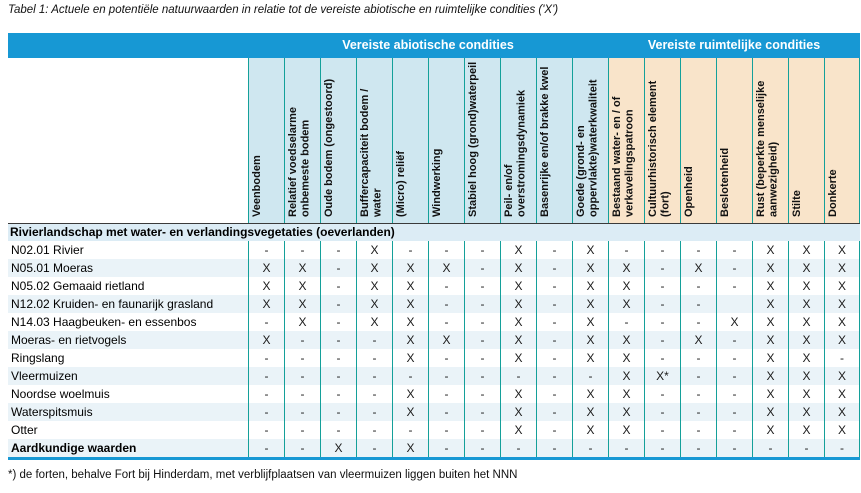 The image size is (861, 493). I want to click on row-label: Waterspitsmuis, so click(52, 412).